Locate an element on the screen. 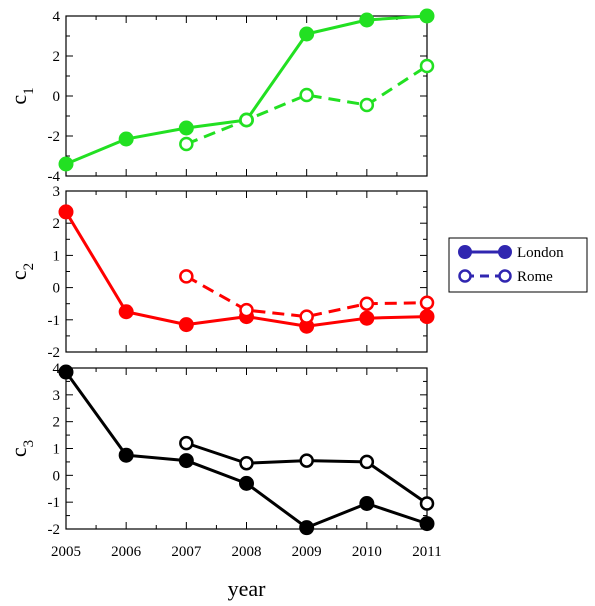 This screenshot has width=595, height=606. y-axis-title: c1 is located at coordinates (21, 95).